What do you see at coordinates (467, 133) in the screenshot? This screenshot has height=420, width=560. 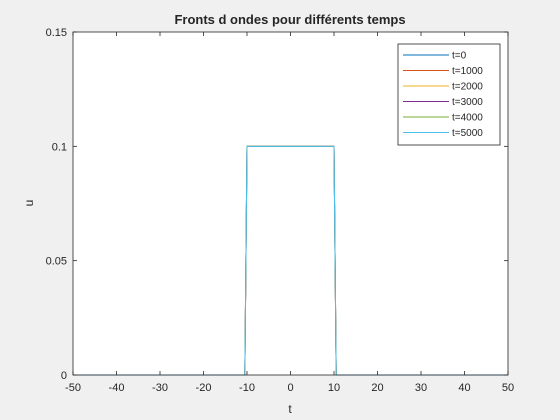 I see `legend-label: t=5000` at bounding box center [467, 133].